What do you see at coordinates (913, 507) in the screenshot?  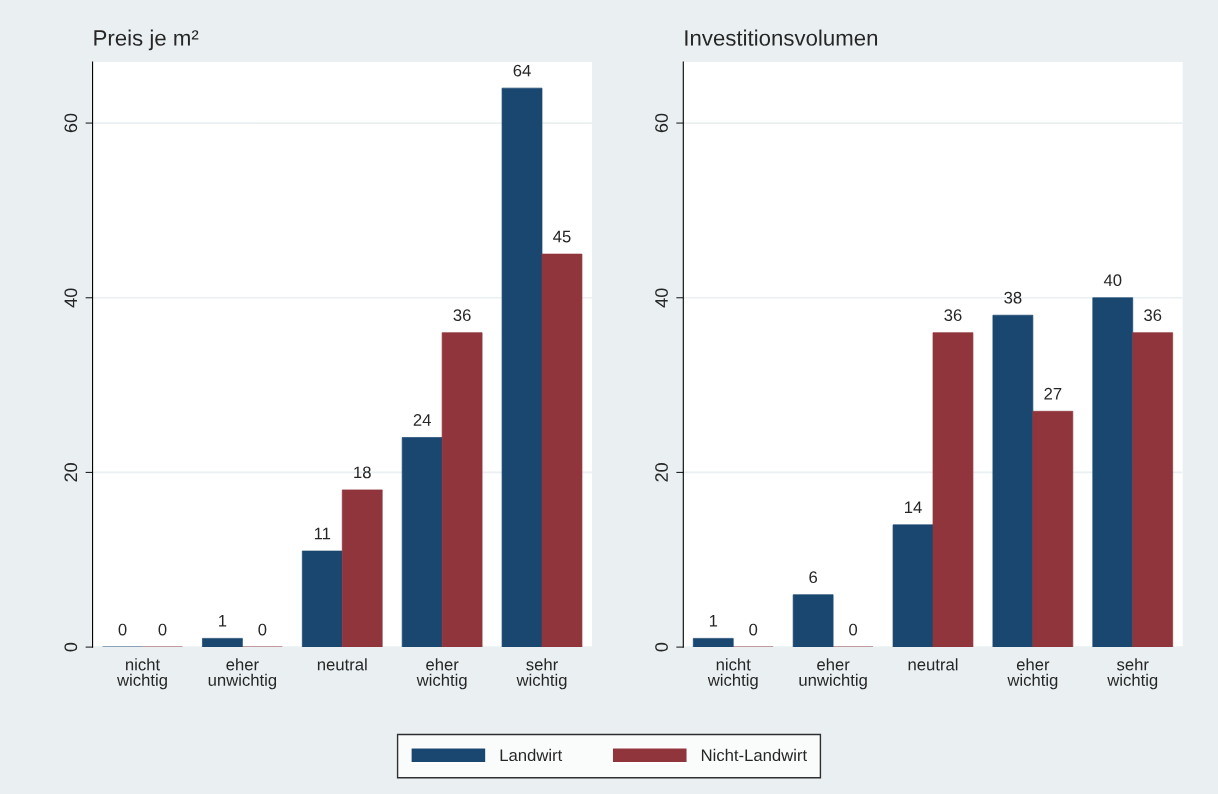 I see `data-label: 14` at bounding box center [913, 507].